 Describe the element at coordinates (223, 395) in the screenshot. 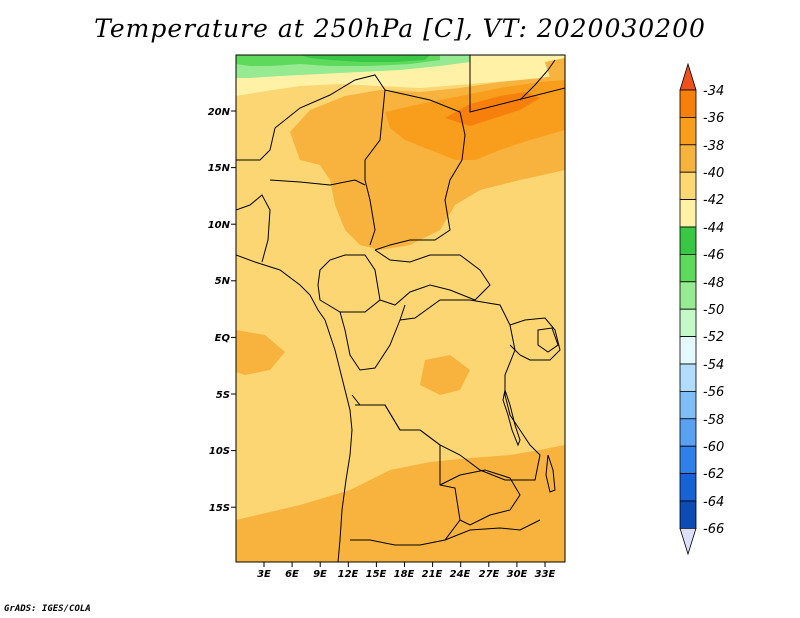

I see `lat-label: 5S` at that location.